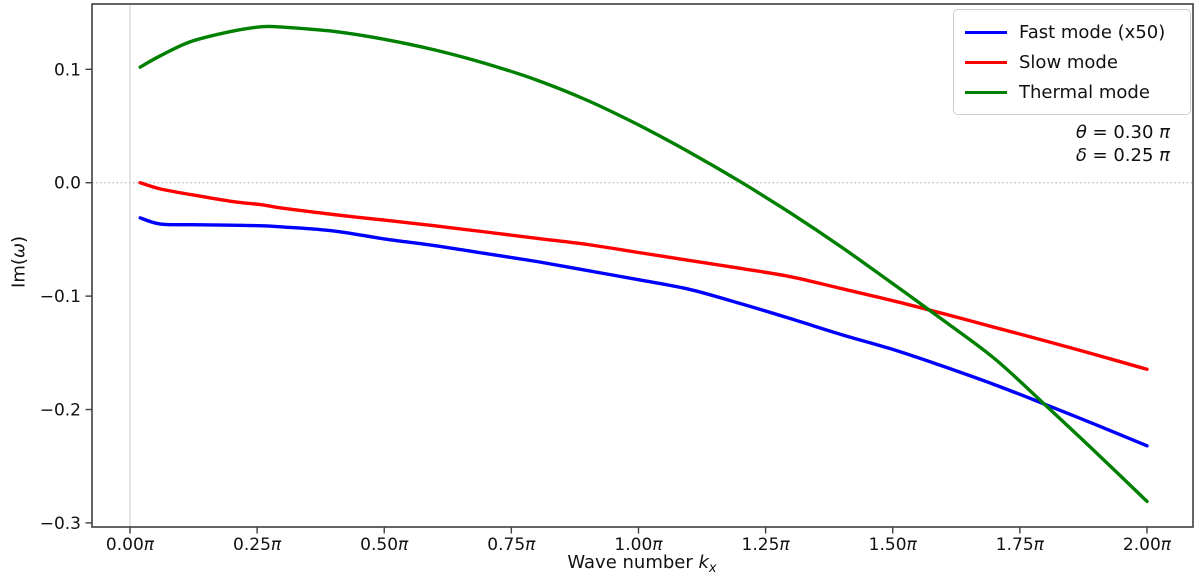 The image size is (1200, 584). What do you see at coordinates (1092, 32) in the screenshot?
I see `legend-label: Fast mode (x50)` at bounding box center [1092, 32].